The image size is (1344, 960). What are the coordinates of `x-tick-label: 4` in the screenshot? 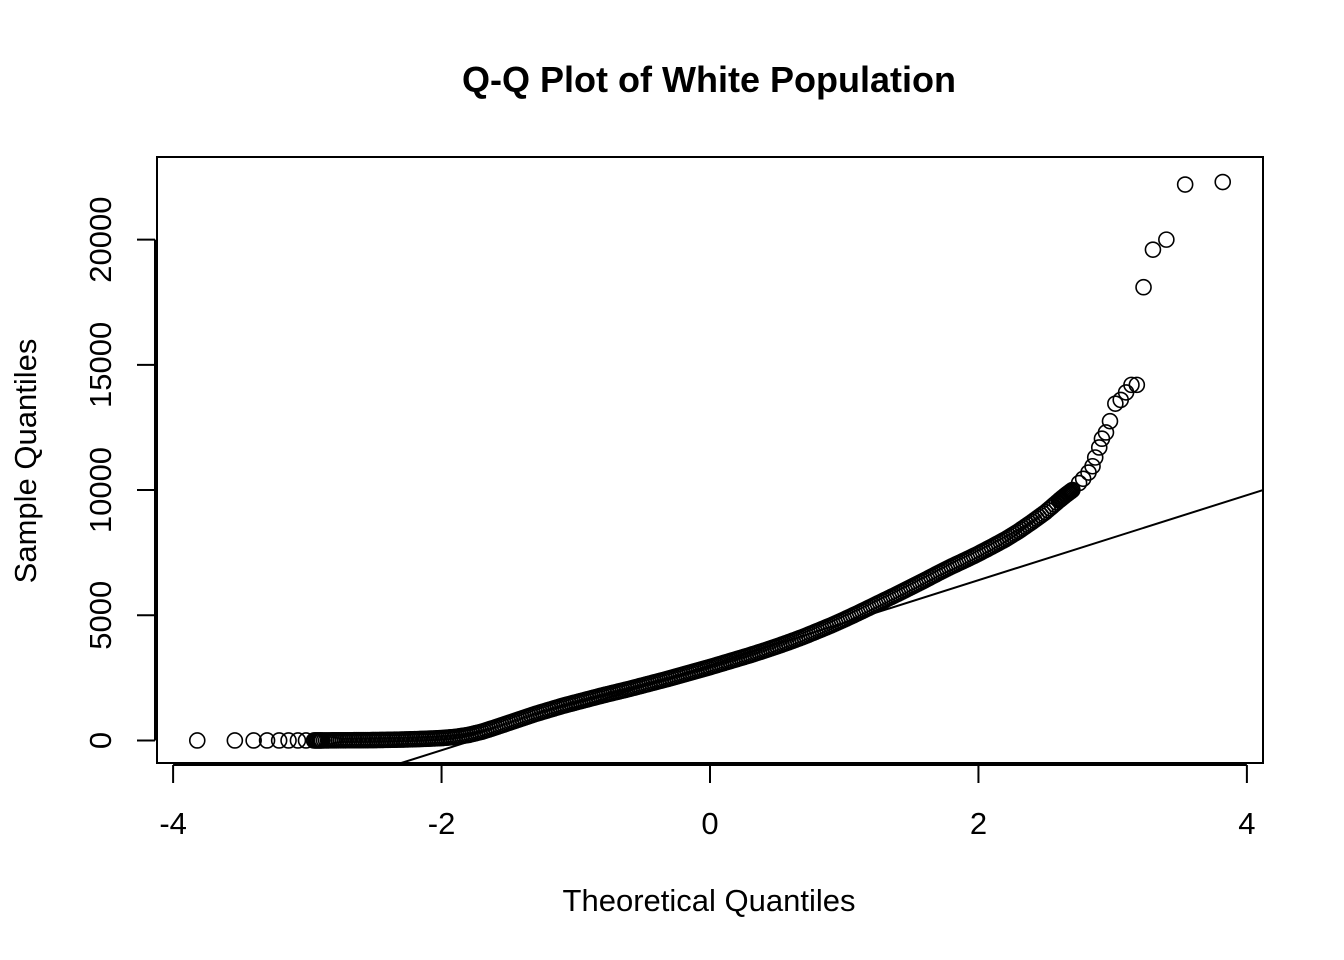 It's located at (1246, 823).